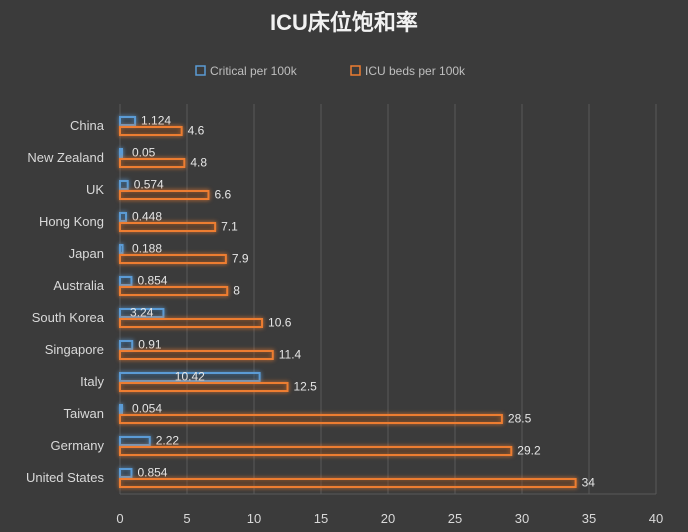  What do you see at coordinates (229, 227) in the screenshot?
I see `data-label-2-4: 7.1` at bounding box center [229, 227].